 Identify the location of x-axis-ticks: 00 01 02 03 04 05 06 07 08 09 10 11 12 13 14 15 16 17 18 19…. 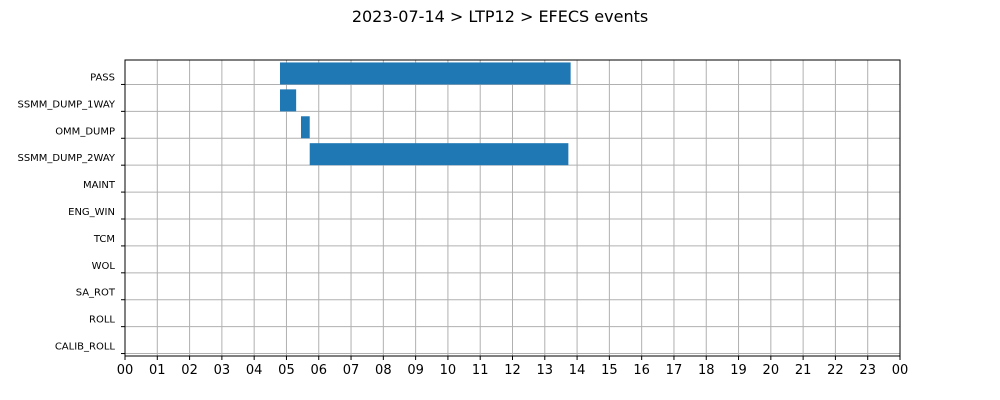
(513, 367).